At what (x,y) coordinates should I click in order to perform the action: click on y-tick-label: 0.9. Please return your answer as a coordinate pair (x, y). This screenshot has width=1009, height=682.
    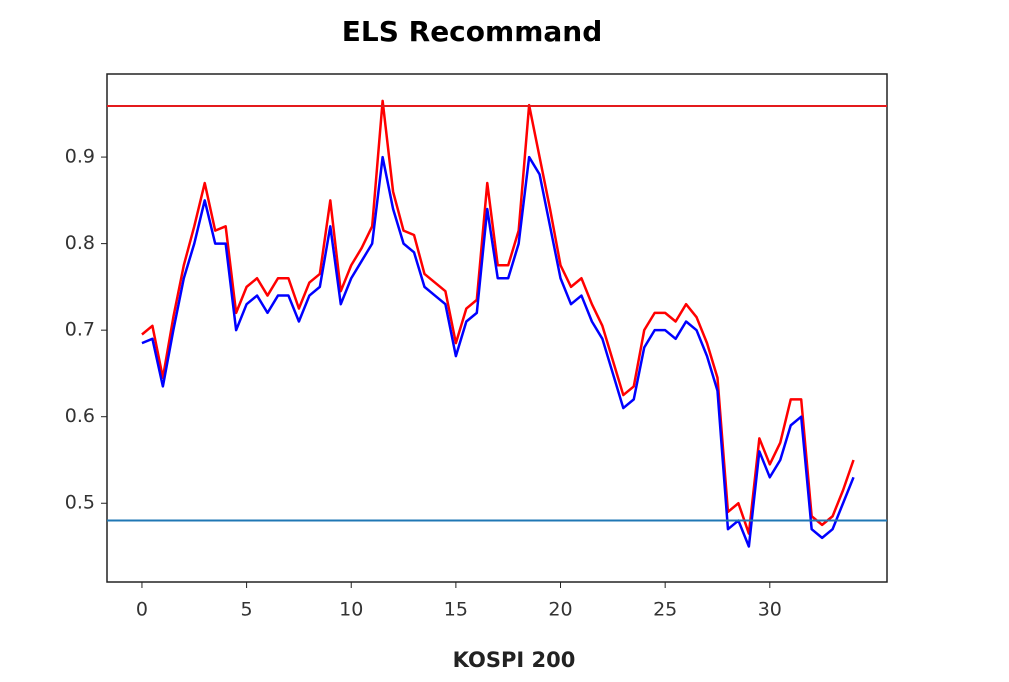
    Looking at the image, I should click on (80, 157).